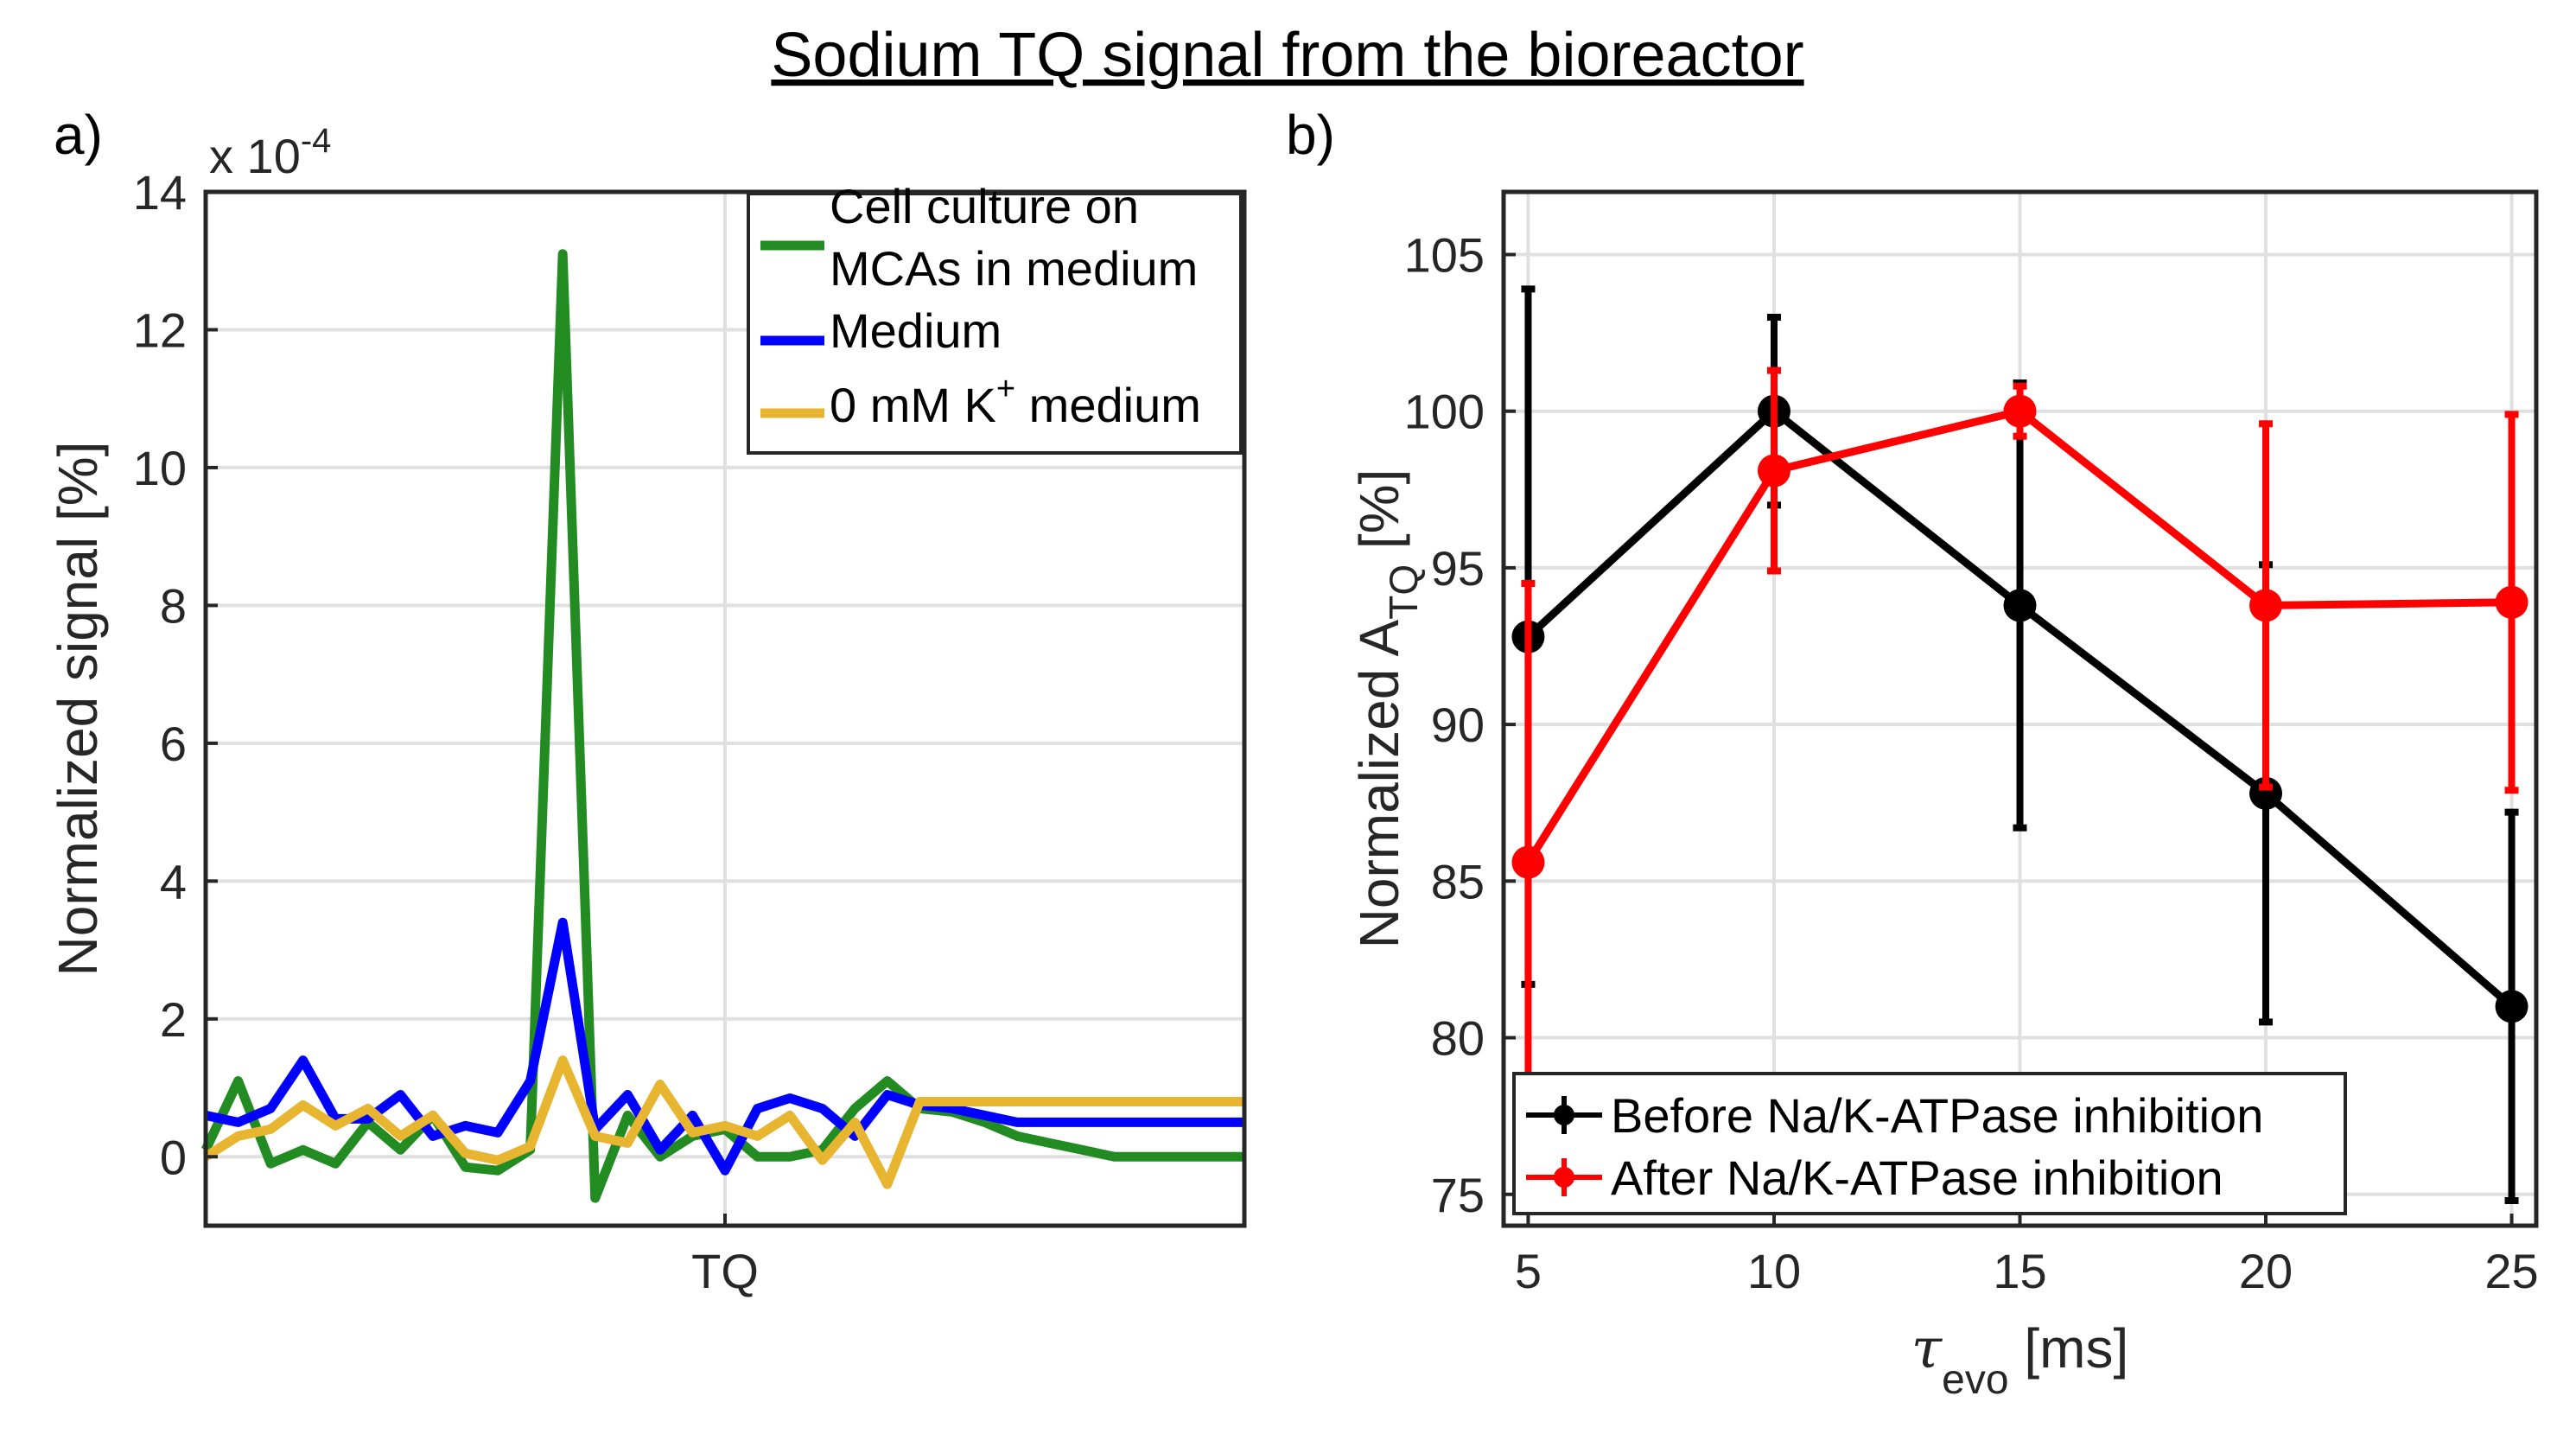 This screenshot has width=2576, height=1434. What do you see at coordinates (270, 153) in the screenshot?
I see `y-multiplier-label: x 10-4` at bounding box center [270, 153].